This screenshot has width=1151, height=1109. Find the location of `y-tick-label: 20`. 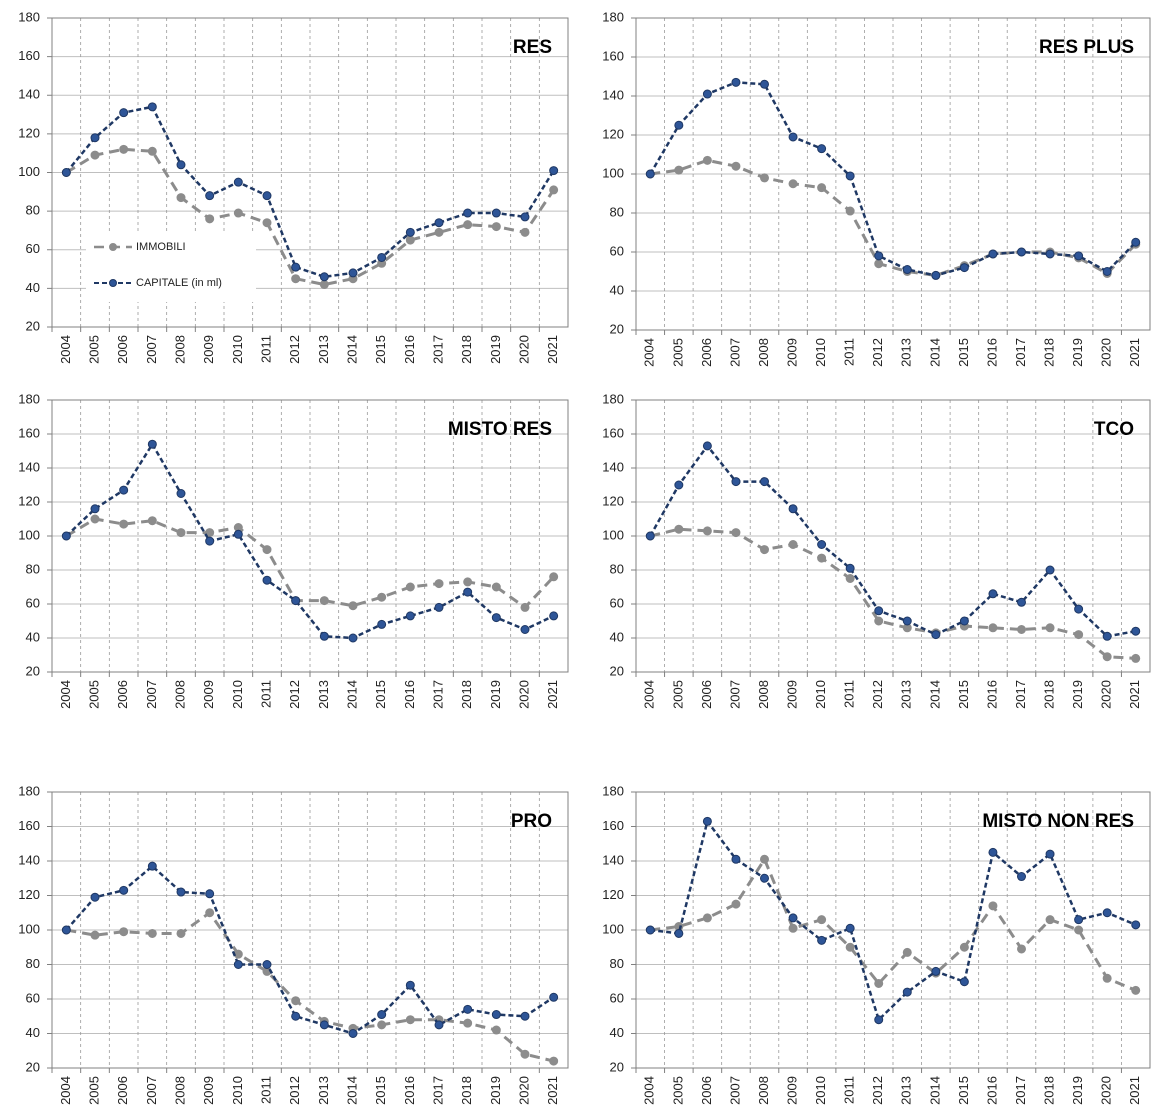

y-tick-label: 20 is located at coordinates (33, 670).